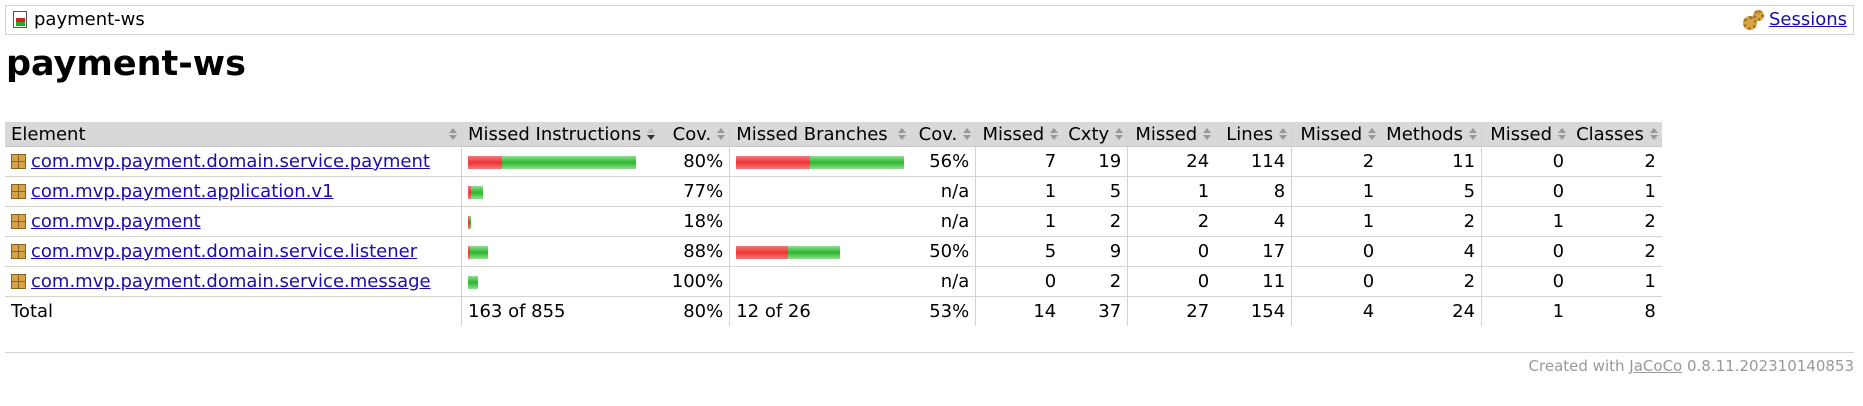 The width and height of the screenshot is (1863, 406). Describe the element at coordinates (1336, 134) in the screenshot. I see `header-missed-methods: Missed` at that location.